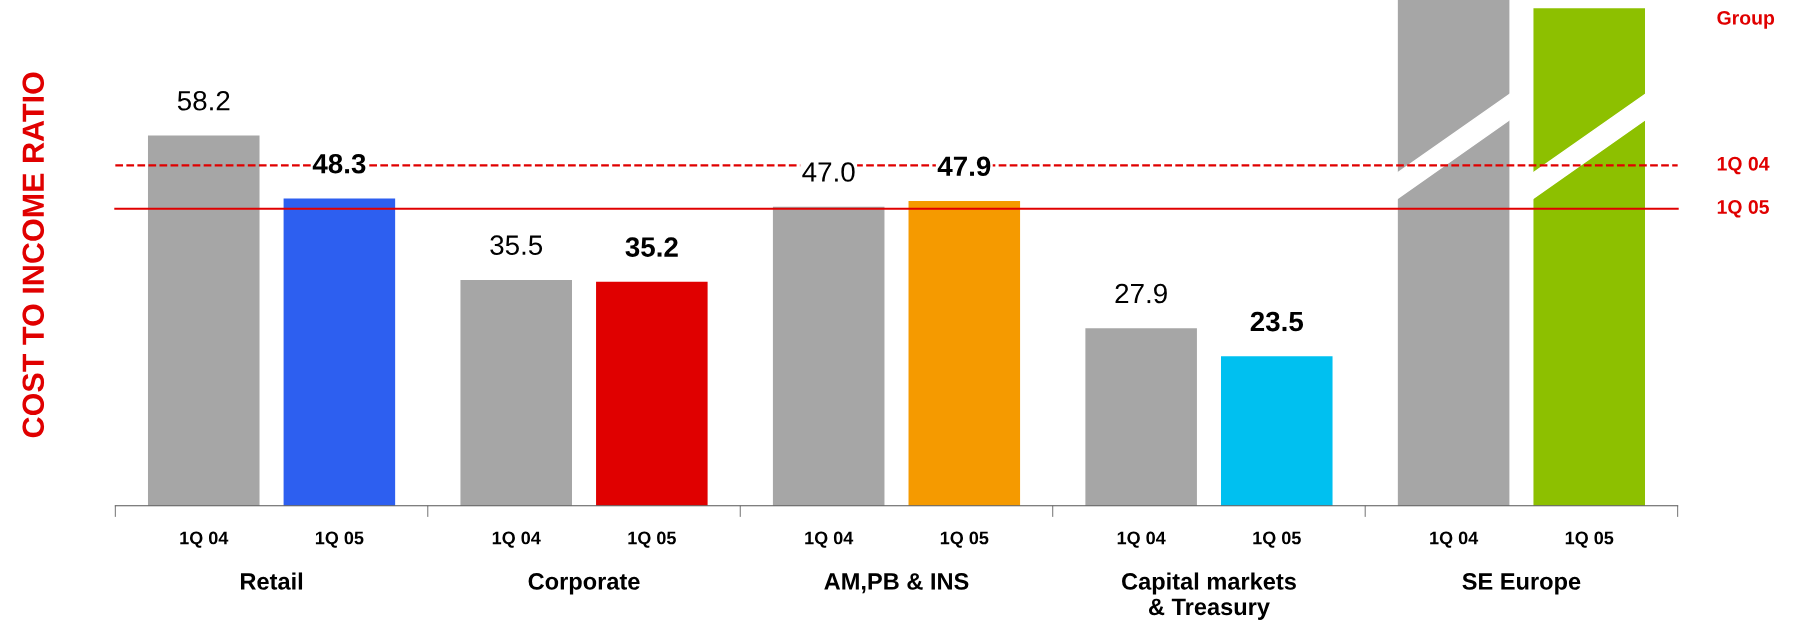  Describe the element at coordinates (339, 163) in the screenshot. I see `data-label: 48.3` at that location.